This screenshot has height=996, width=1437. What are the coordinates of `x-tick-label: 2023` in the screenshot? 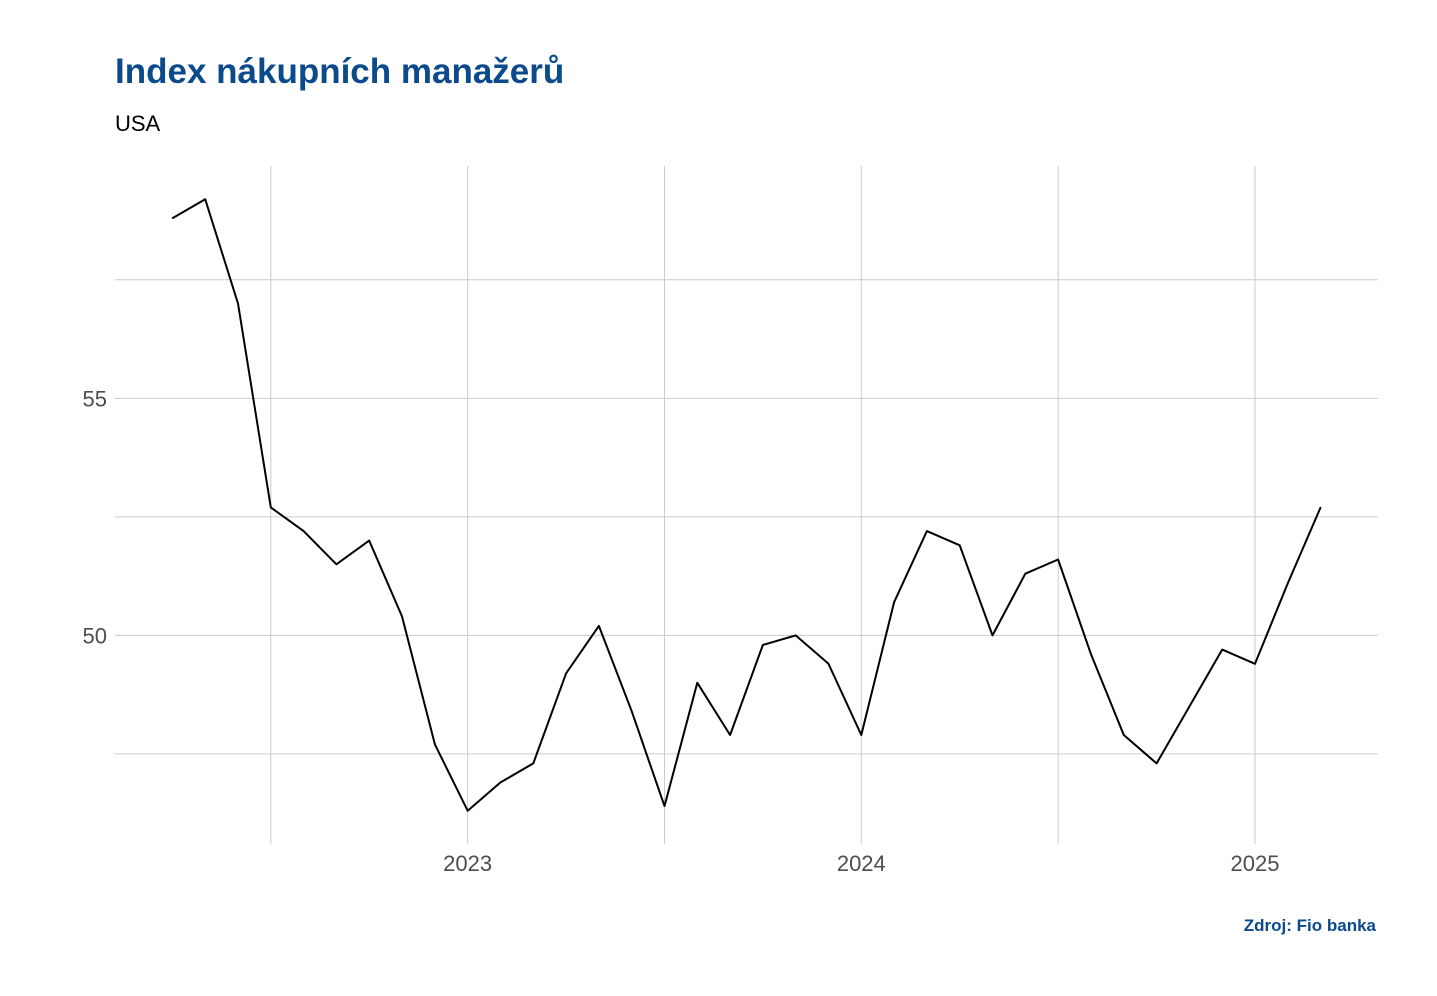 It's located at (467, 863).